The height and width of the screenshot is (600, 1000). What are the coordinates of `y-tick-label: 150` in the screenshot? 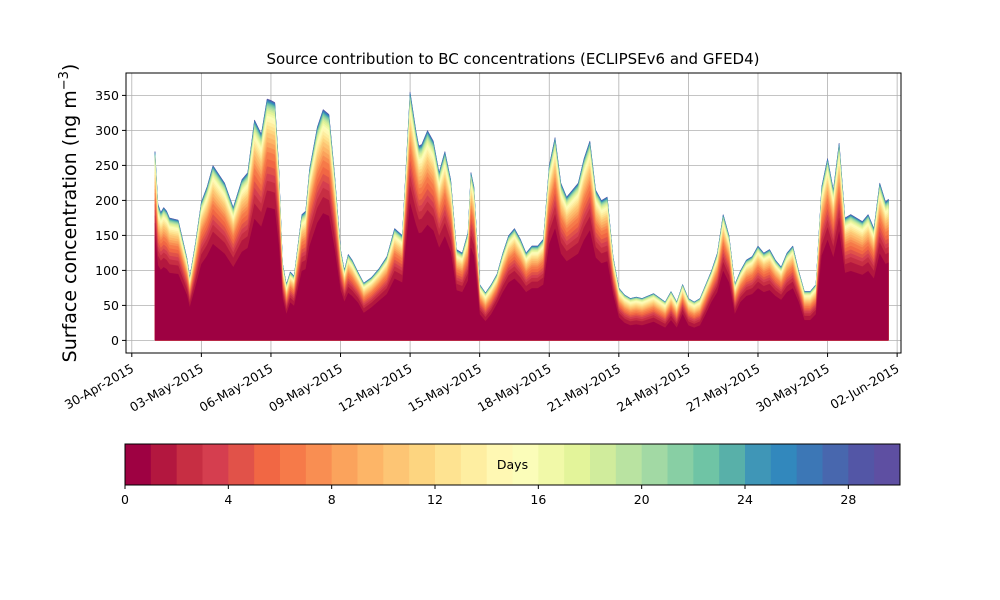 It's located at (107, 235).